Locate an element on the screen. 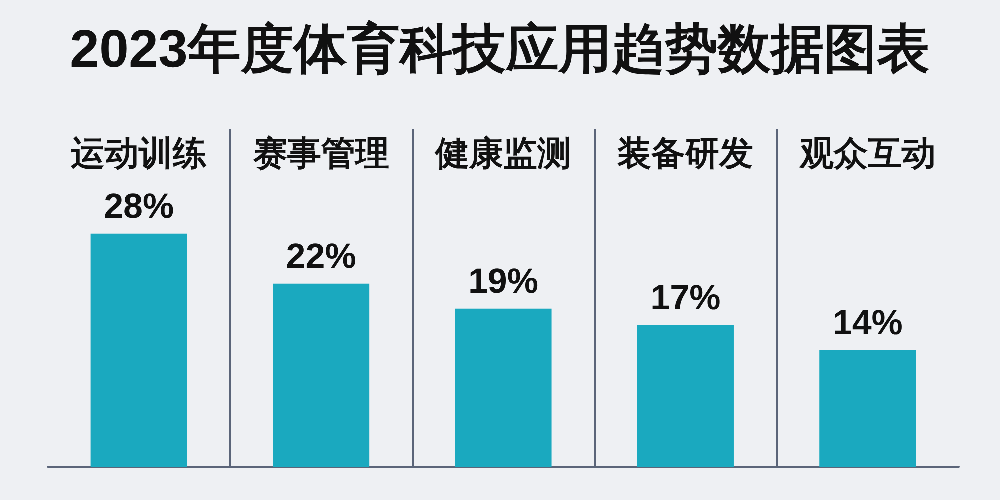 This screenshot has width=1000, height=500. x-tick-label: 赛事管理 is located at coordinates (321, 154).